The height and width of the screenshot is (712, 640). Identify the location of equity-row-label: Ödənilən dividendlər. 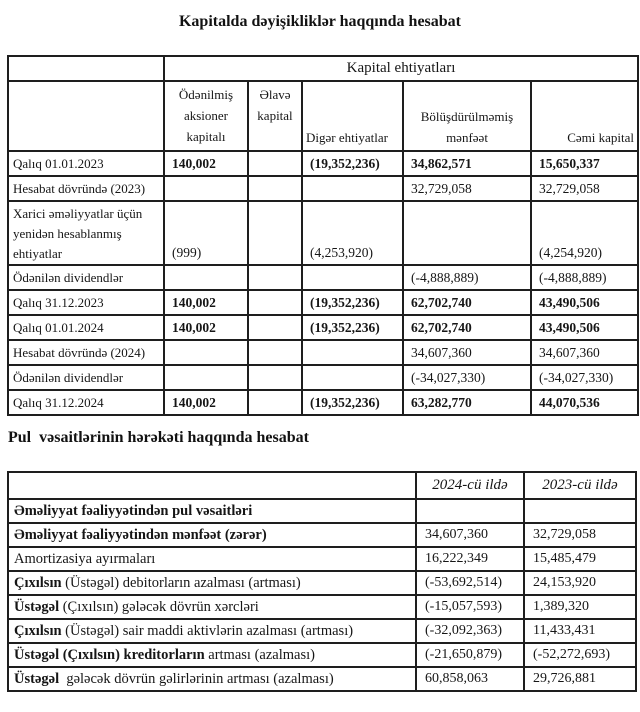
(86, 277).